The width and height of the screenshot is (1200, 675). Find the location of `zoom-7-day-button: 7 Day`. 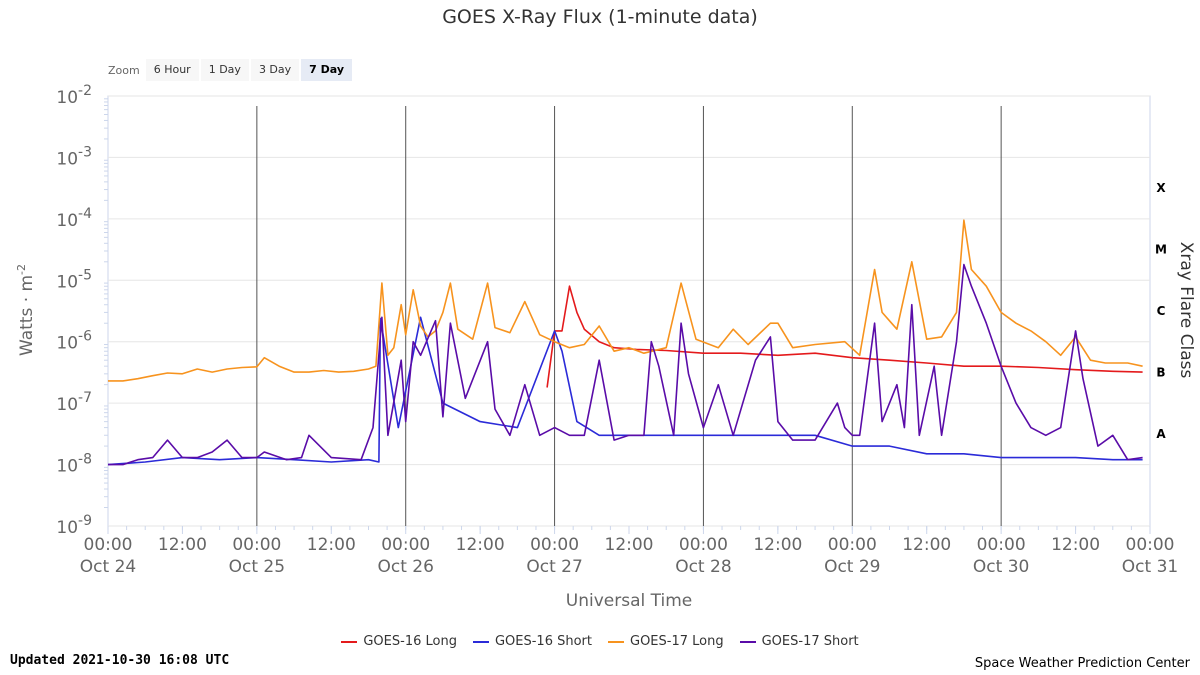

zoom-7-day-button: 7 Day is located at coordinates (327, 70).